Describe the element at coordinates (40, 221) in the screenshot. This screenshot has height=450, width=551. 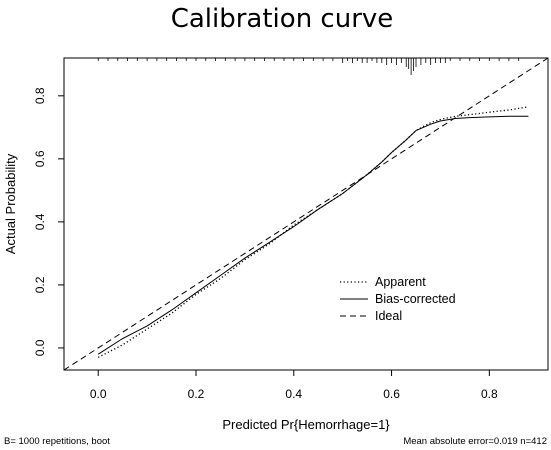
I see `y-tick-label: 0.4` at that location.